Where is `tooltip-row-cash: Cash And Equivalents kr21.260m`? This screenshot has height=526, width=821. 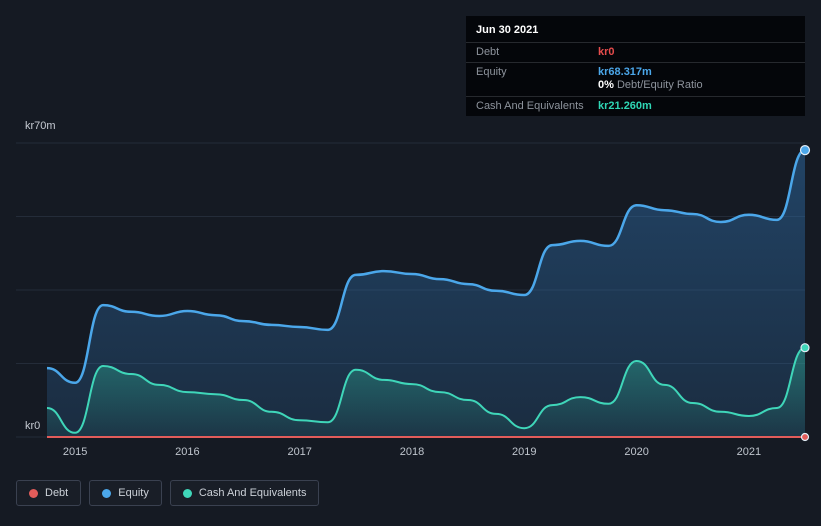
tooltip-row-cash: Cash And Equivalents kr21.260m is located at coordinates (635, 106).